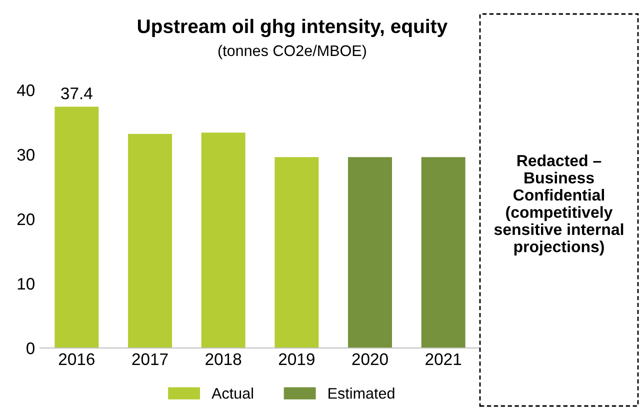 This screenshot has height=414, width=644. Describe the element at coordinates (296, 359) in the screenshot. I see `x-tick-label: 2019` at that location.